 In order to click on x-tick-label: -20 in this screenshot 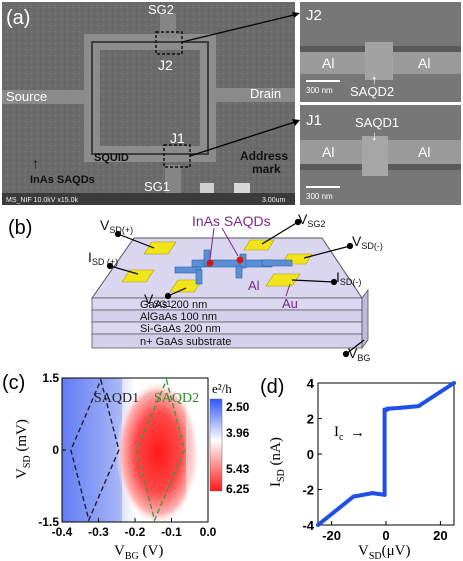, I will do `click(331, 535)`.